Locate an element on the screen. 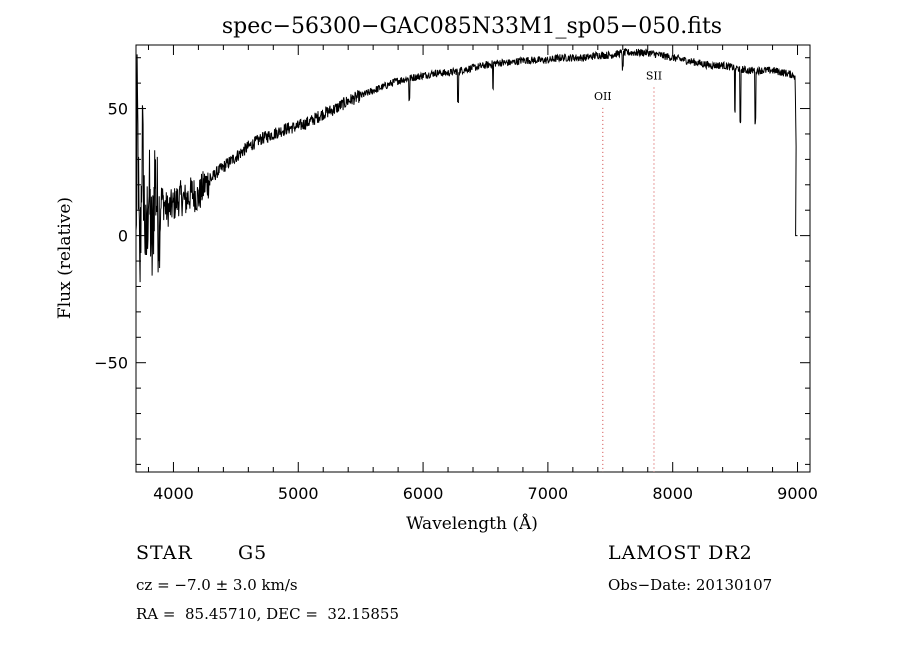 The image size is (900, 650). observation-date: Obs−Date: 20130107 is located at coordinates (690, 585).